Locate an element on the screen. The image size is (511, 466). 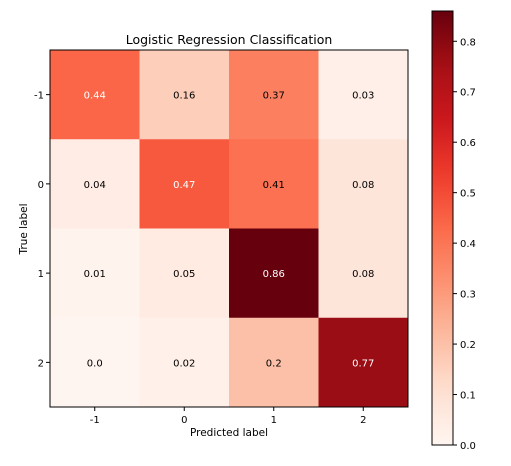
cell-value-label: 0.77 is located at coordinates (363, 363).